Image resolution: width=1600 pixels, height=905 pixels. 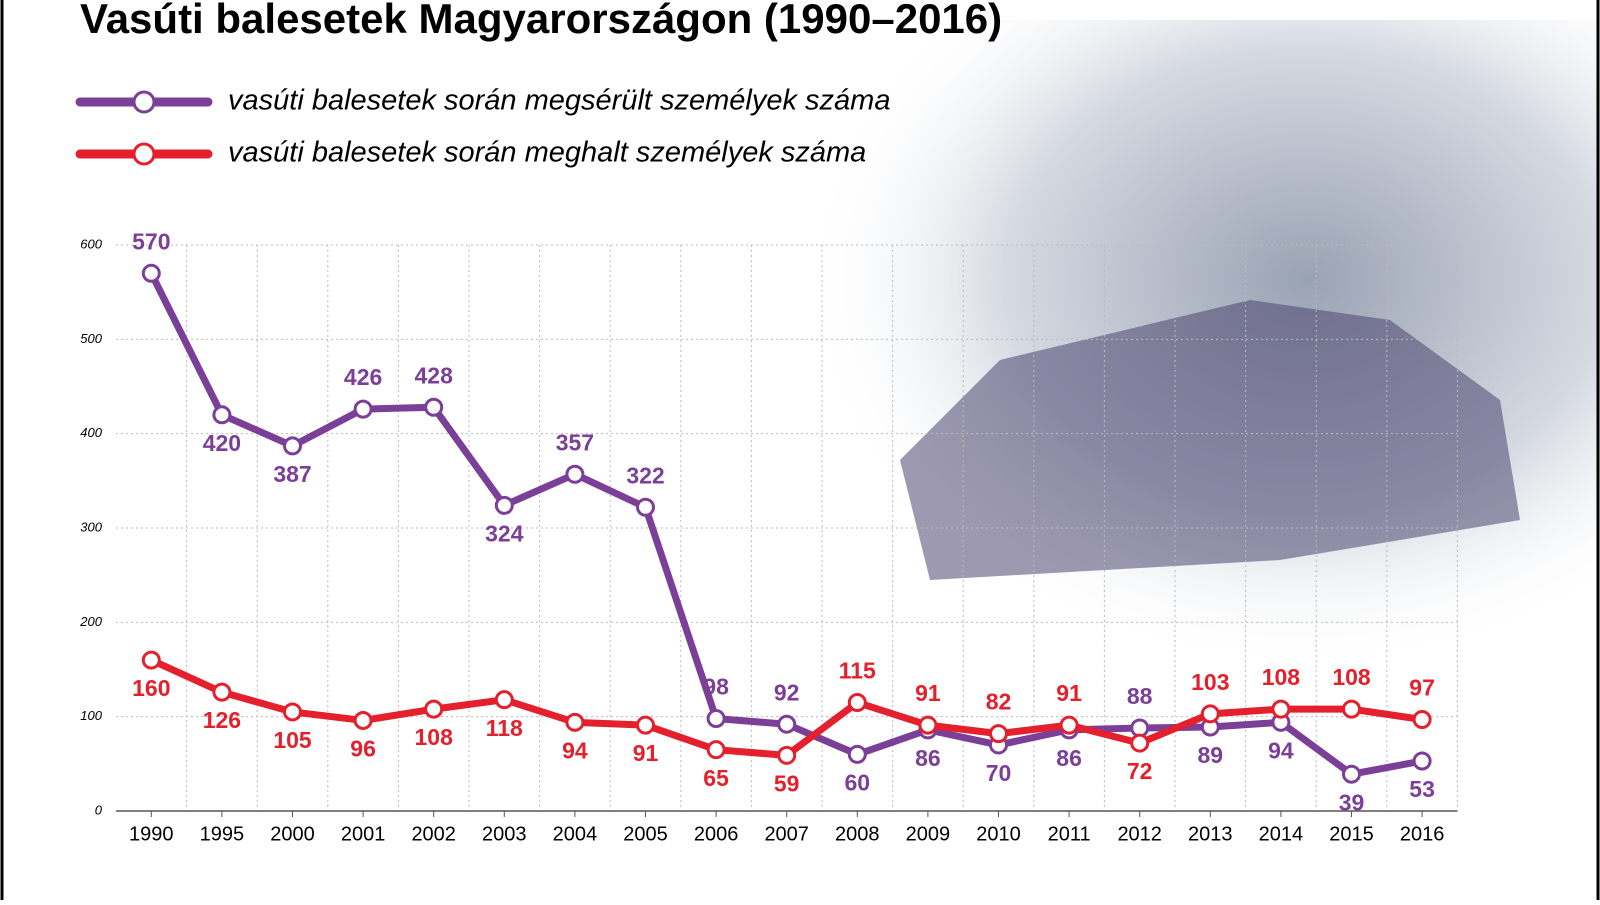 I want to click on value-label: 39, so click(x=1352, y=802).